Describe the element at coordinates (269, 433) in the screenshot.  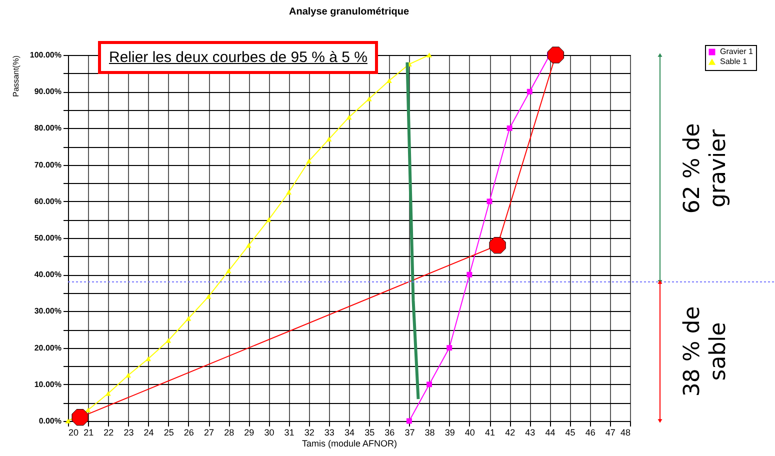
I see `x-tick-label: 30` at that location.